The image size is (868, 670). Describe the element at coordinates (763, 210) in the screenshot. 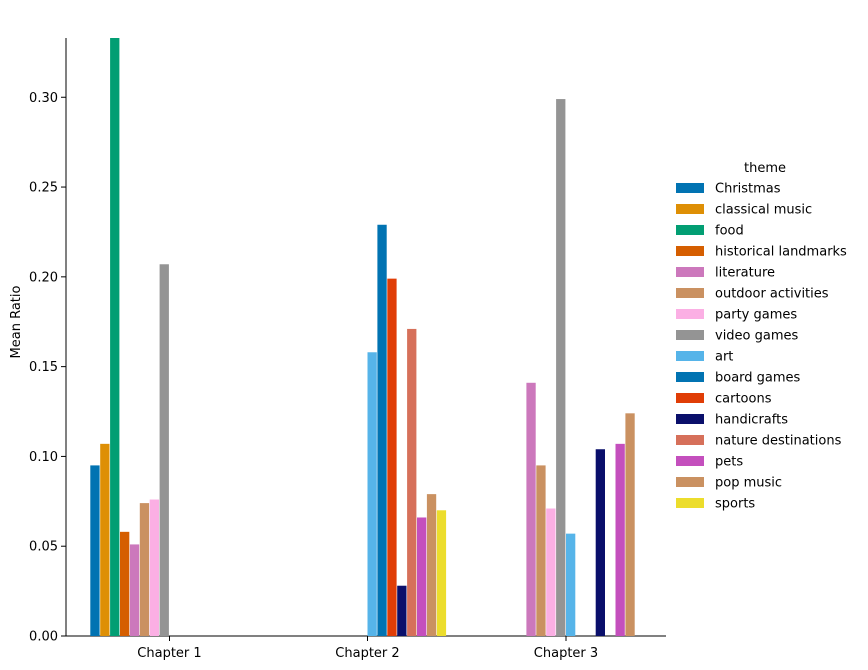

I see `legend-label: classical music` at that location.